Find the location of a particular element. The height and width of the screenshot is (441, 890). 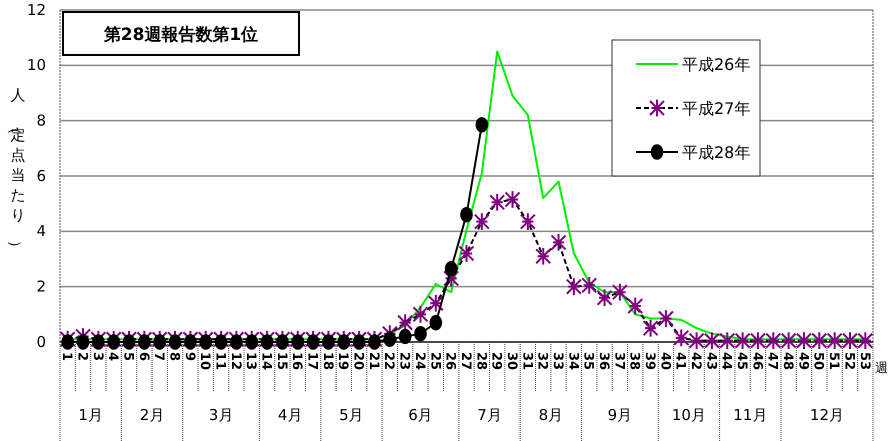

x-tick-label: 3 is located at coordinates (97, 357).